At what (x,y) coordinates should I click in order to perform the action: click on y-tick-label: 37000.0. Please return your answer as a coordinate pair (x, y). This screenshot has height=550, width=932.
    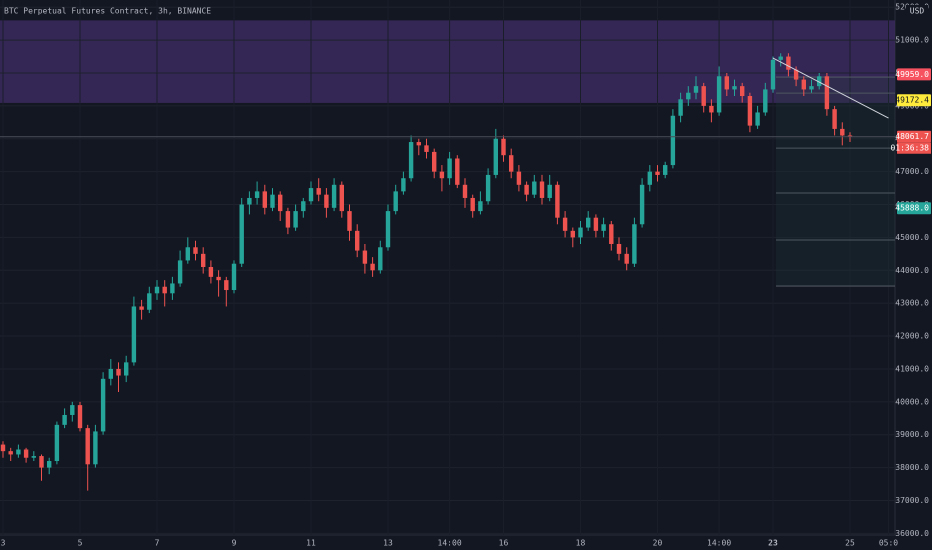
    Looking at the image, I should click on (912, 500).